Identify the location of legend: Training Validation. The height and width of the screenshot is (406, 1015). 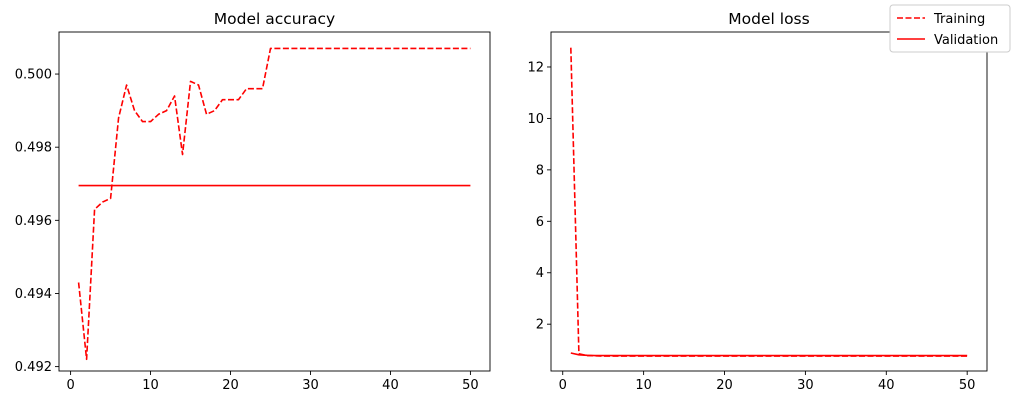
(950, 28).